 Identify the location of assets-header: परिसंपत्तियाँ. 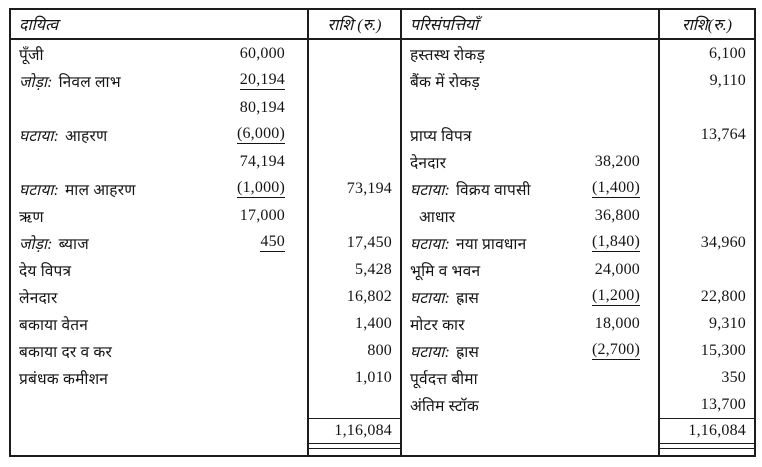
(444, 25).